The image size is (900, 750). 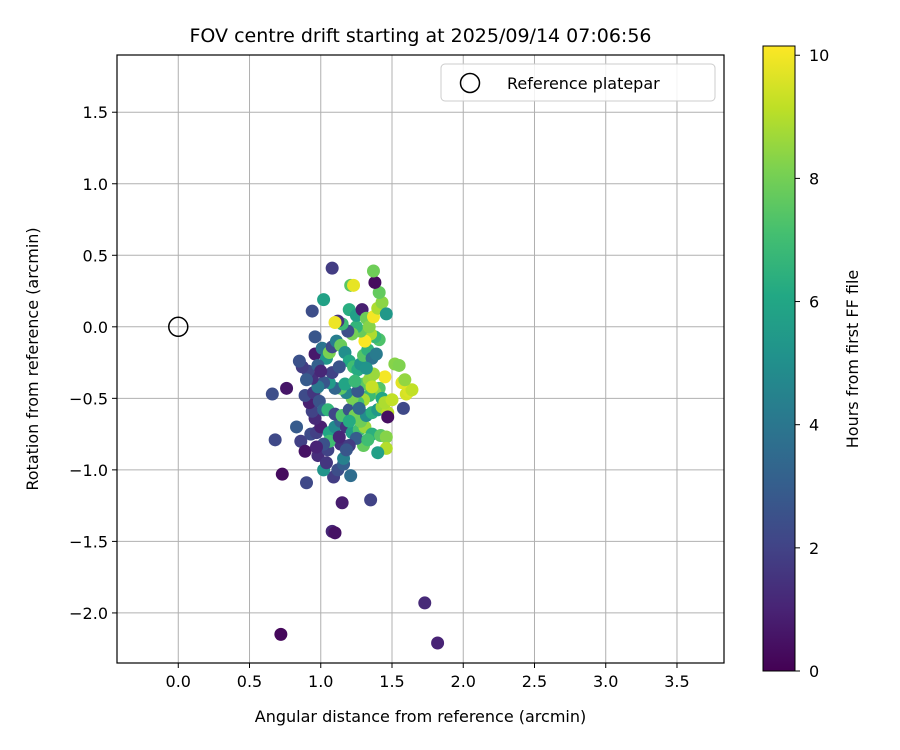 What do you see at coordinates (852, 359) in the screenshot?
I see `colorbar-label: Hours from first FF file` at bounding box center [852, 359].